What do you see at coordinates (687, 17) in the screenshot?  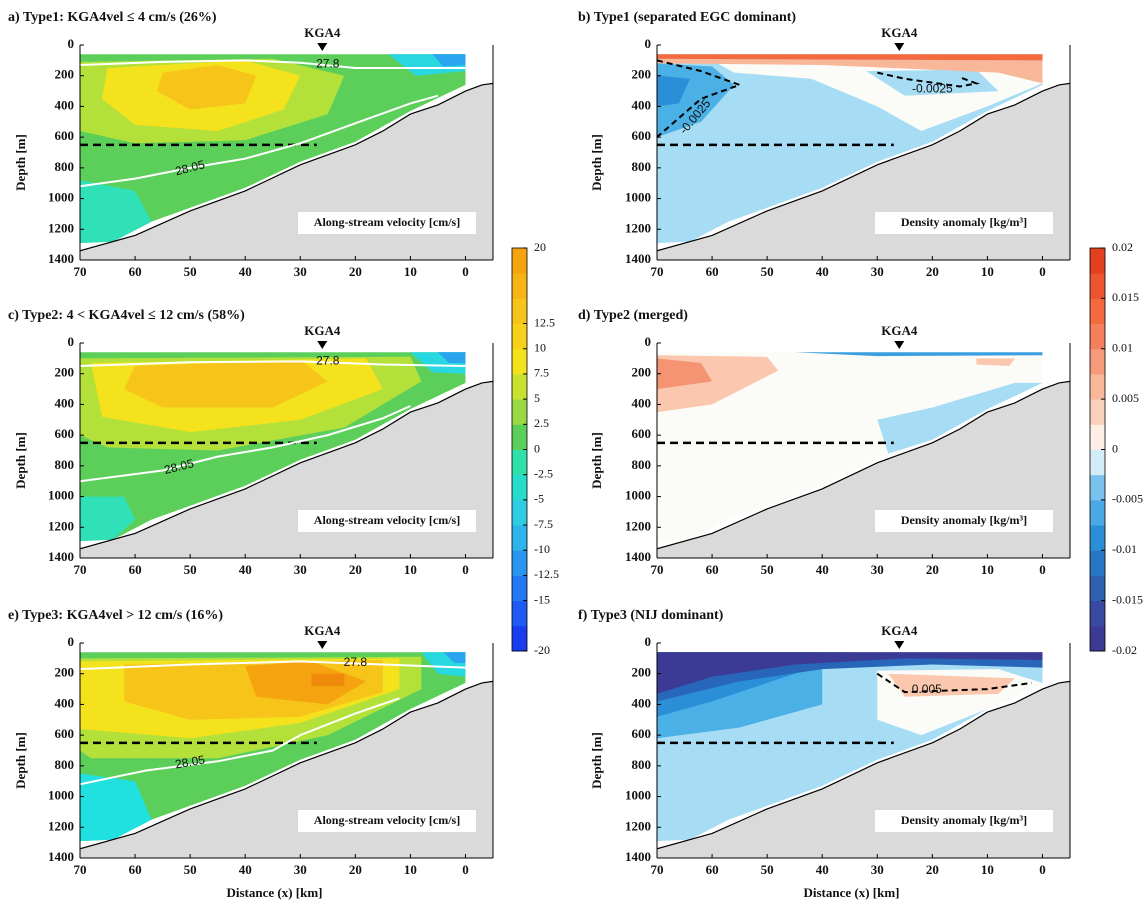 I see `panel-title: b) Type1 (separated EGC dominant)` at bounding box center [687, 17].